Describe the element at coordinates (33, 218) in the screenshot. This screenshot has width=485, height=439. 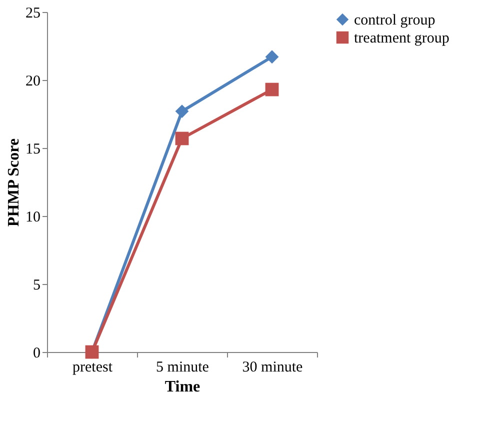
I see `y-tick-label: 10` at that location.